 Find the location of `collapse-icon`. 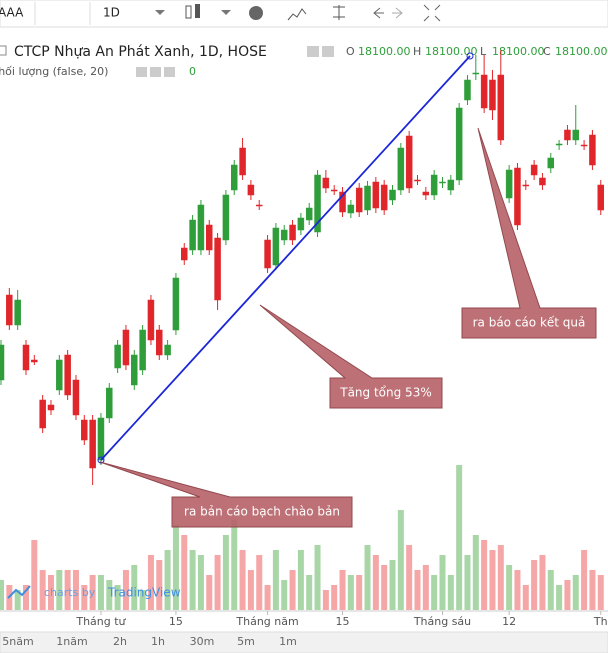

collapse-icon is located at coordinates (3, 50).